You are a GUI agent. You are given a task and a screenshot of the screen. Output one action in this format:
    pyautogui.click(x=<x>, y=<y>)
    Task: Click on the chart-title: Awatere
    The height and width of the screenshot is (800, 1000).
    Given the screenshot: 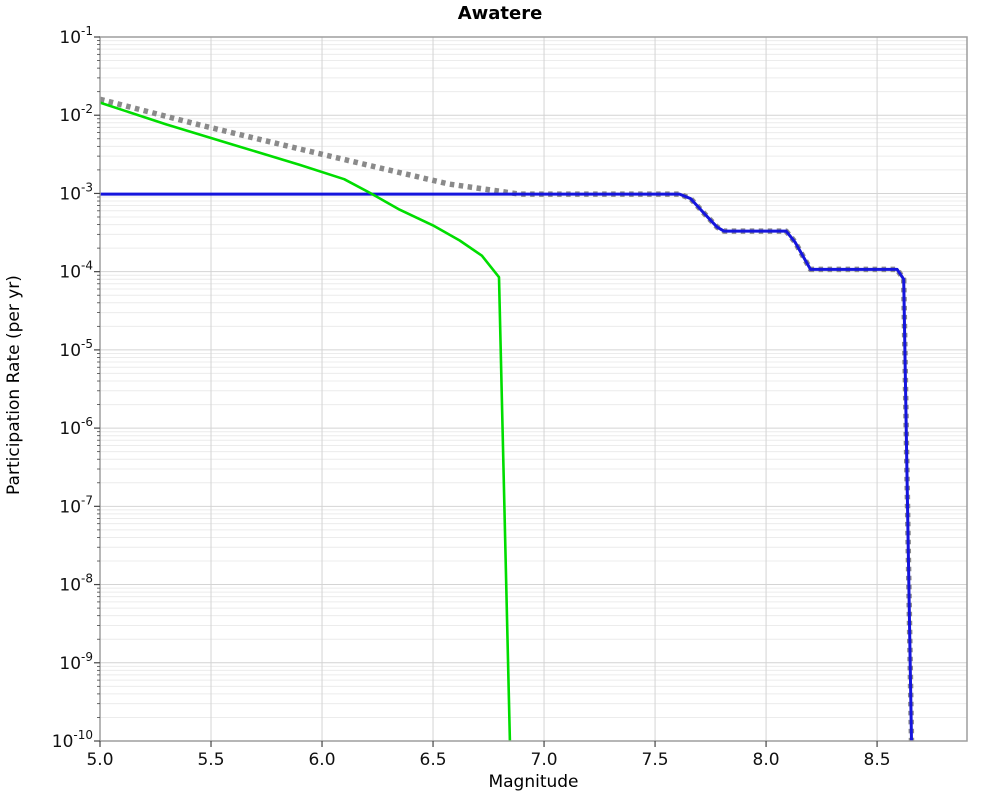 What is the action you would take?
    pyautogui.click(x=500, y=13)
    